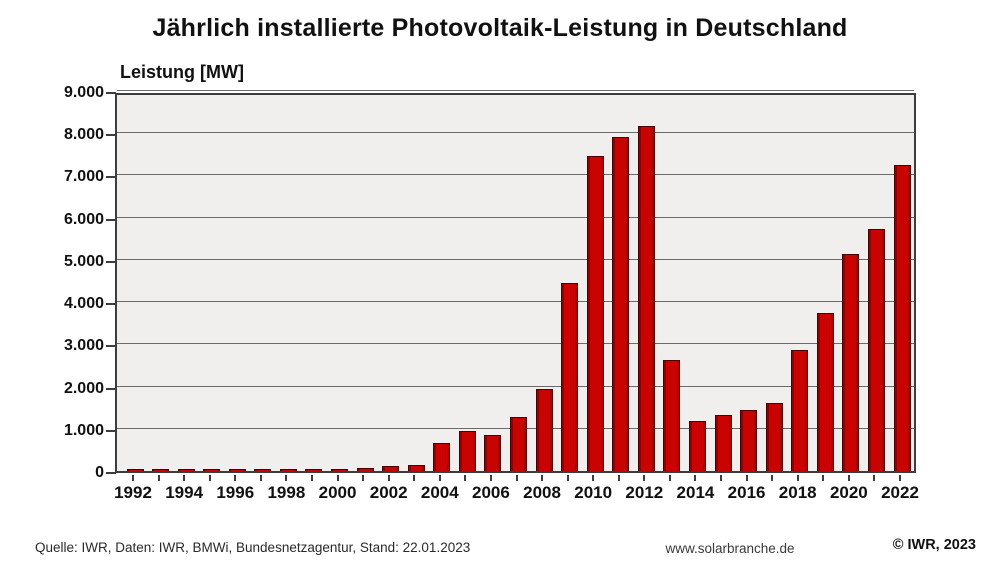 Image resolution: width=1000 pixels, height=568 pixels. Describe the element at coordinates (111, 346) in the screenshot. I see `y-tick-3.000` at that location.